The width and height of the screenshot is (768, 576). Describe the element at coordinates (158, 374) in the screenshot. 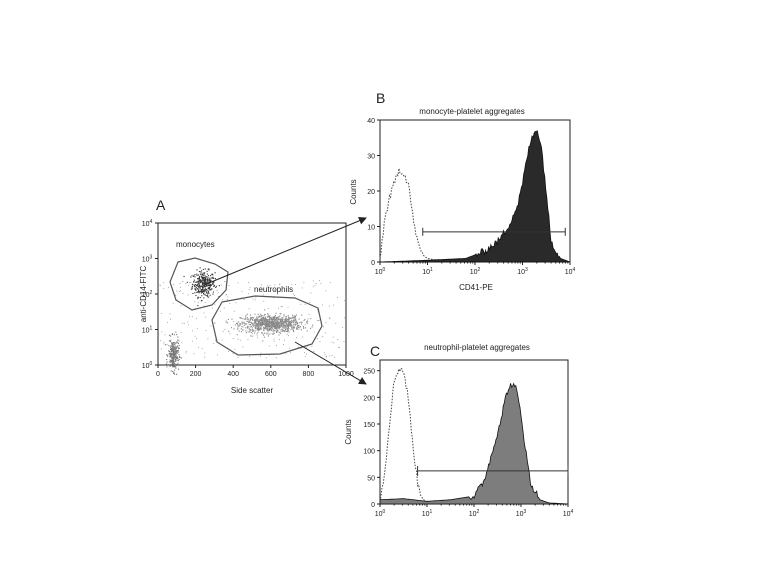

I see `x-tick-label: 0` at that location.